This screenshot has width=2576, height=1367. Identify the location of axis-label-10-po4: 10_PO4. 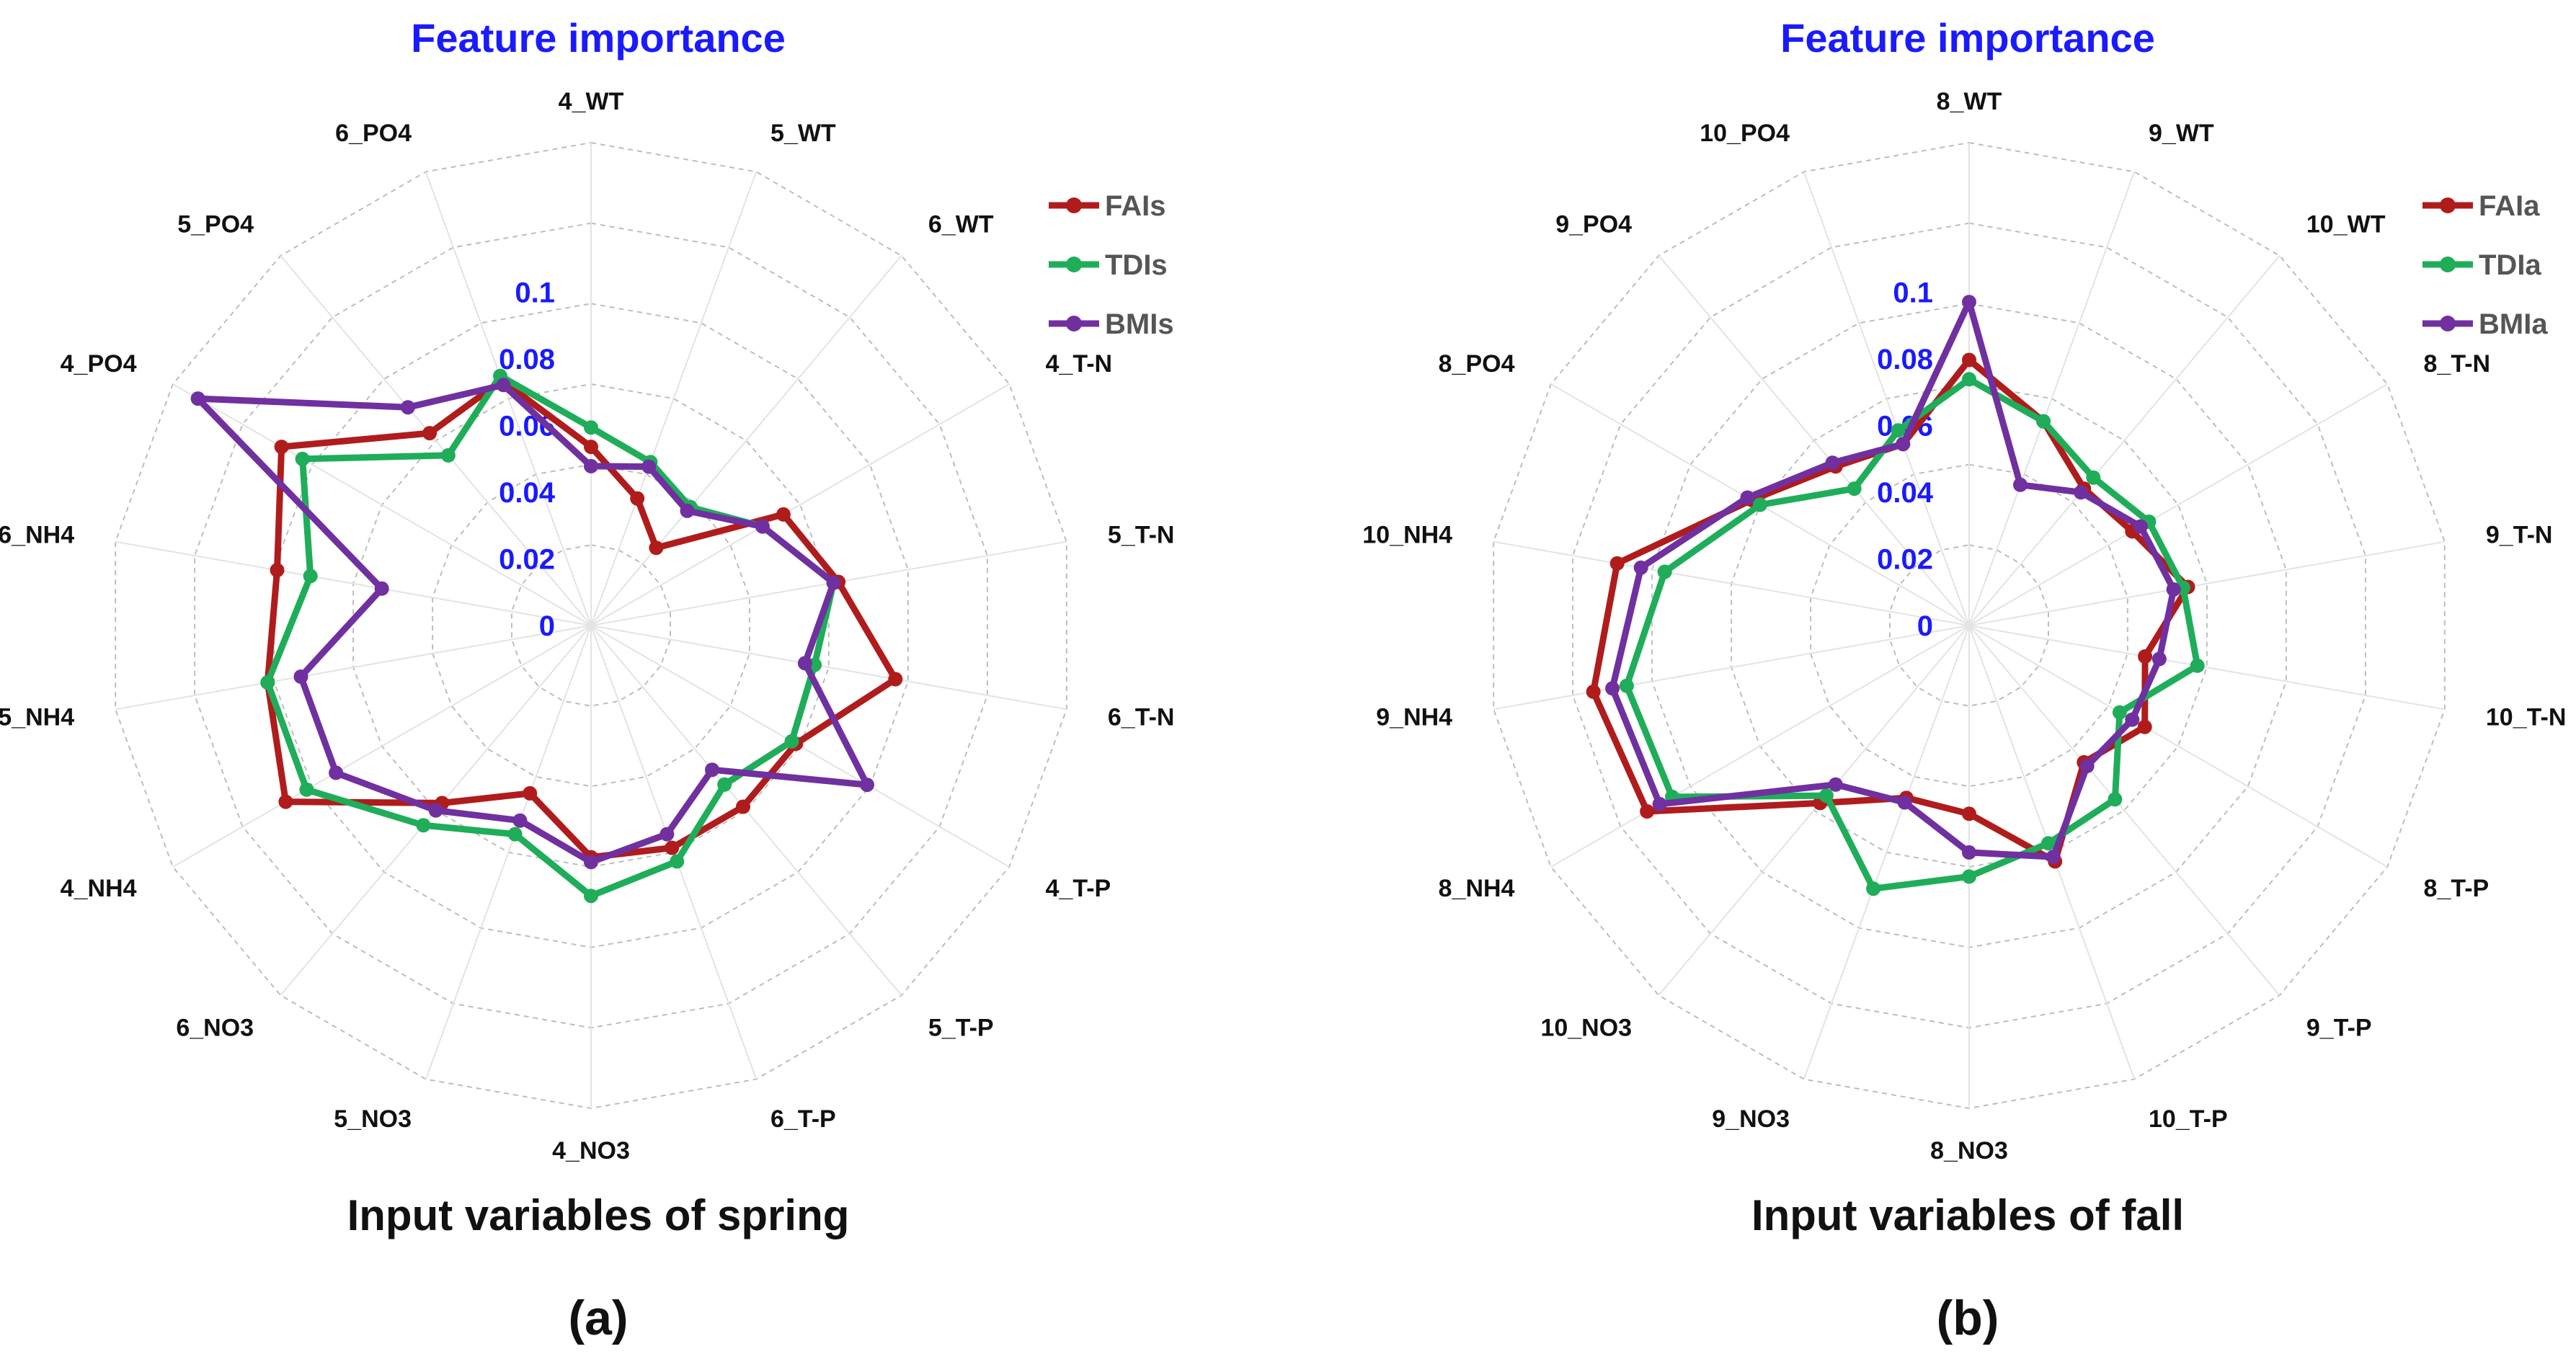
(1745, 133).